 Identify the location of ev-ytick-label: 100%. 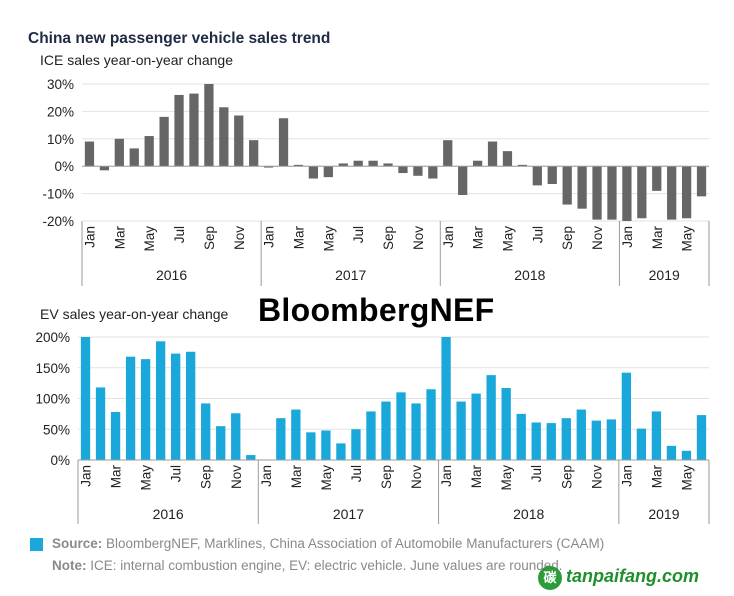
(52, 399).